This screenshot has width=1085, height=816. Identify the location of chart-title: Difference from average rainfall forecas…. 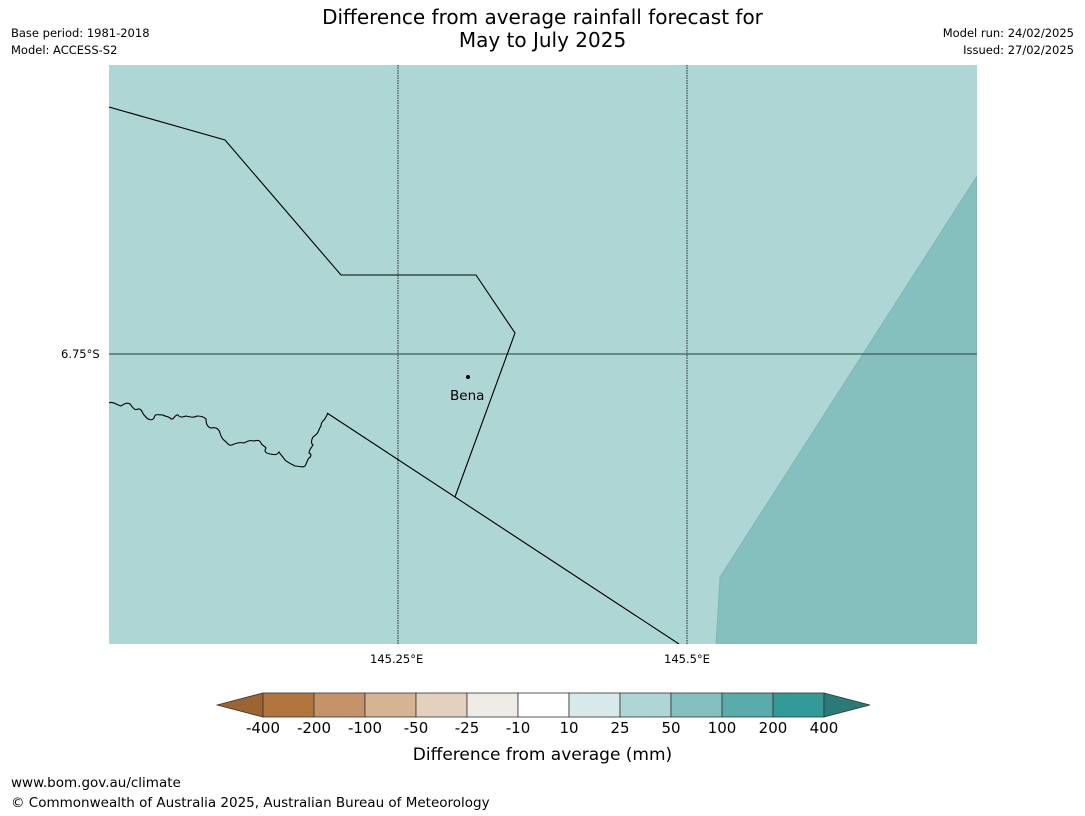
(542, 29).